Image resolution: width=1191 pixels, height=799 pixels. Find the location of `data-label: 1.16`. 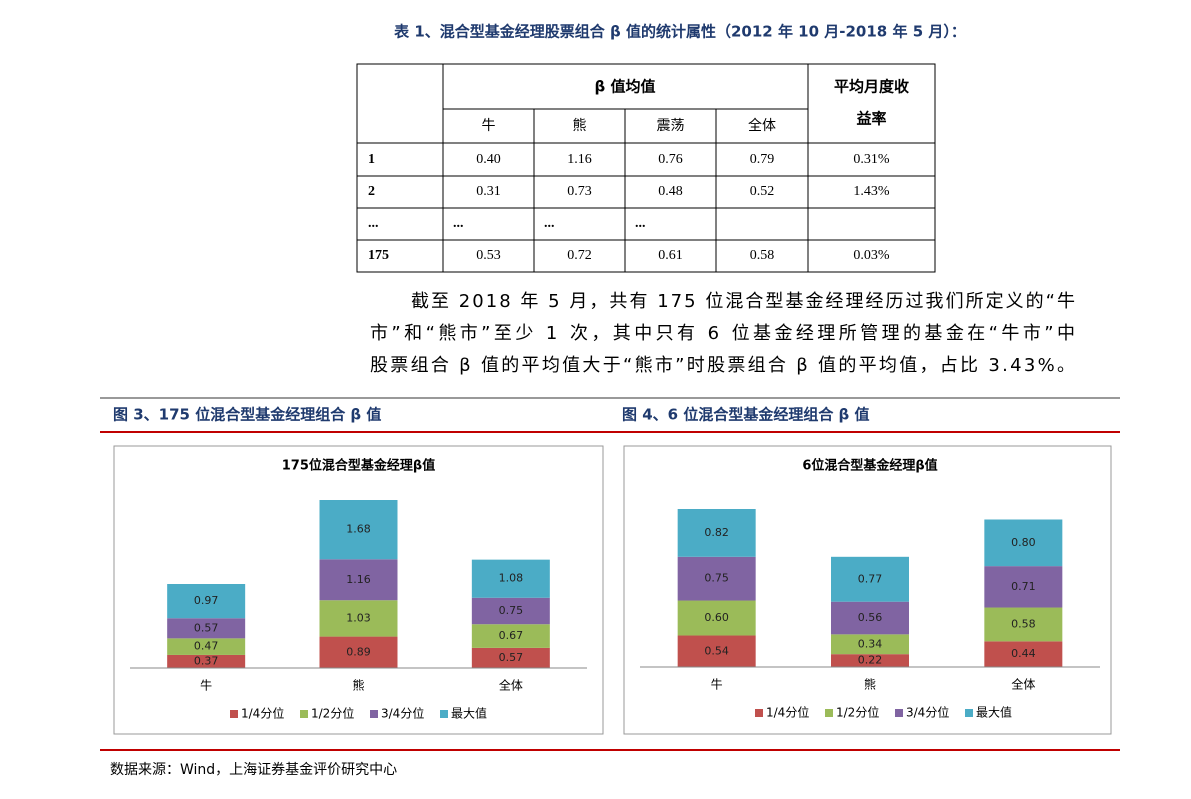

data-label: 1.16 is located at coordinates (358, 579).